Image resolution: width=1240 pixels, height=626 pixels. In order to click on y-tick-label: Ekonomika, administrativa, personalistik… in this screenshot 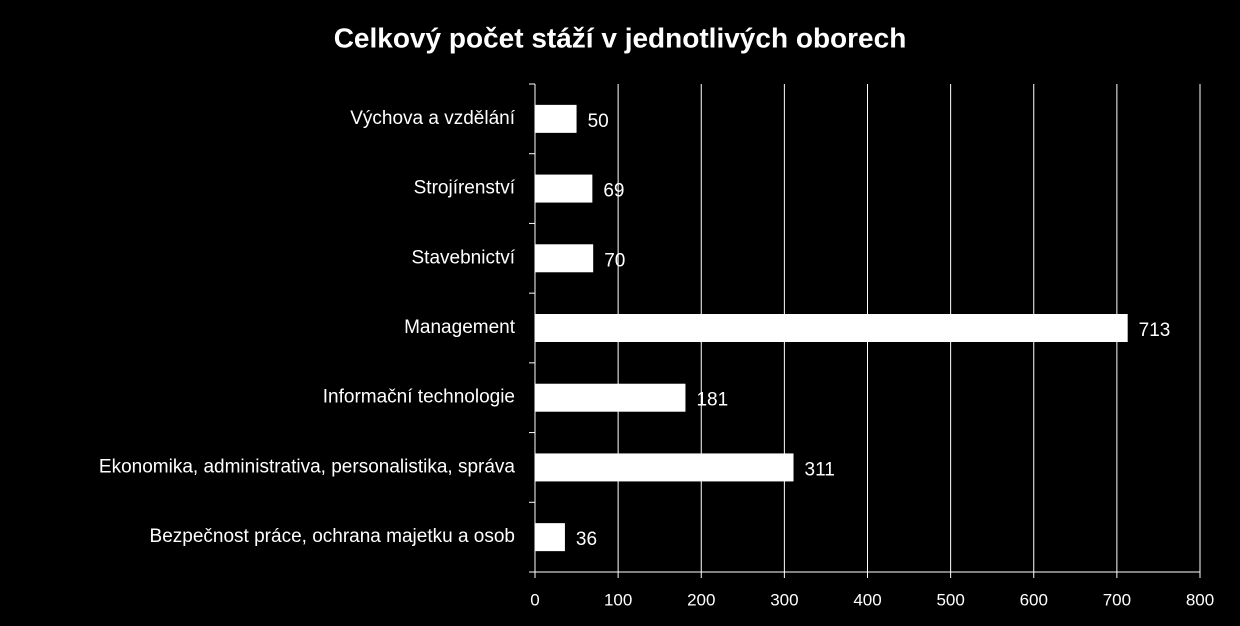, I will do `click(307, 466)`.